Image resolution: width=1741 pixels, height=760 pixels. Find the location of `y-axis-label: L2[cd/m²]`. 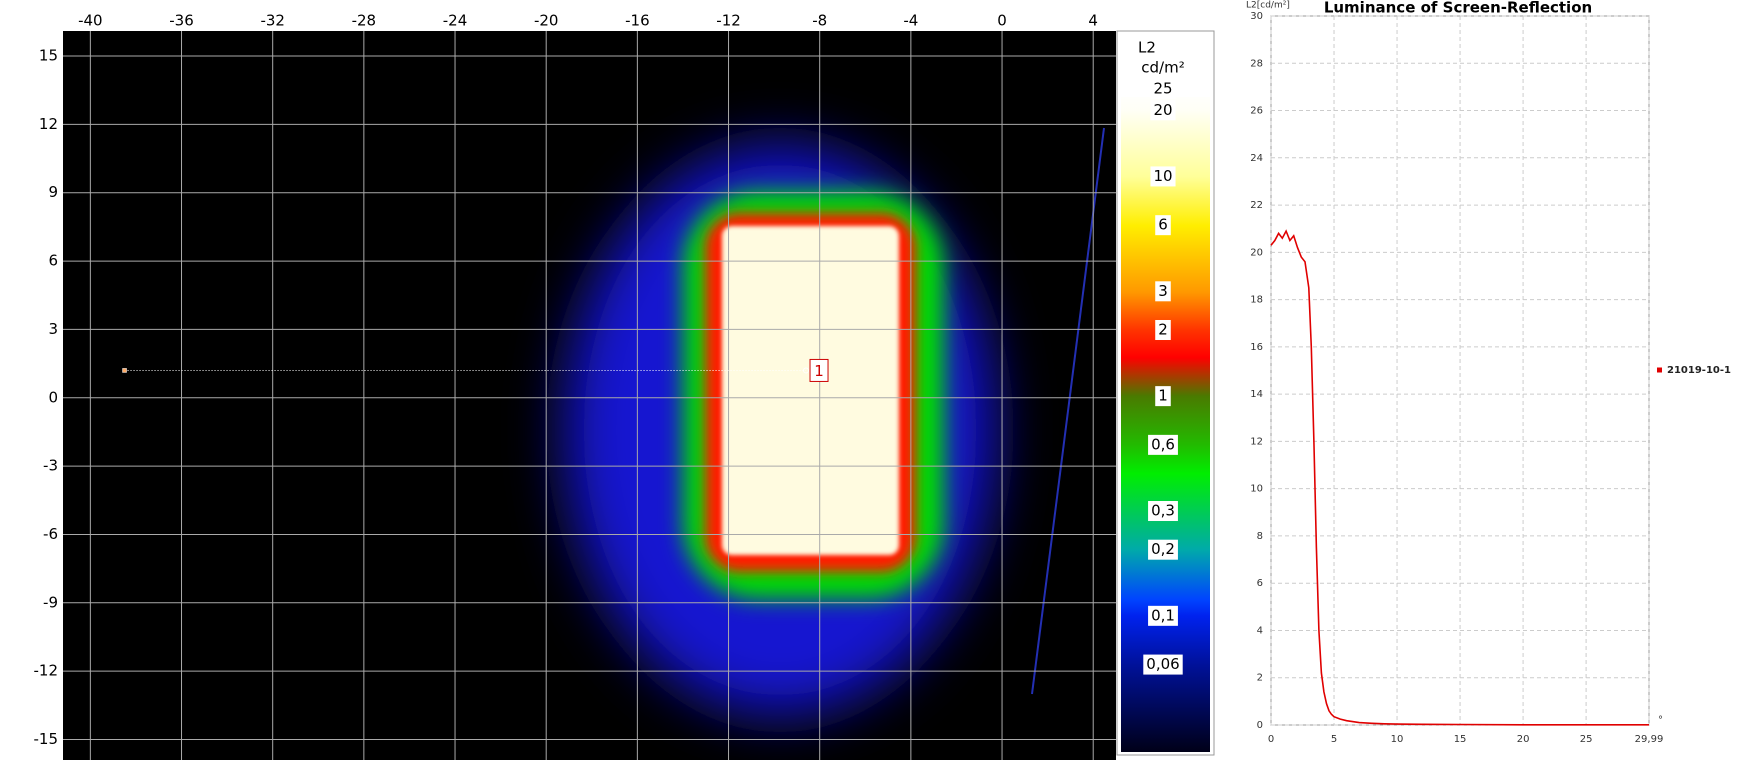

y-axis-label: L2[cd/m²] is located at coordinates (1268, 6).